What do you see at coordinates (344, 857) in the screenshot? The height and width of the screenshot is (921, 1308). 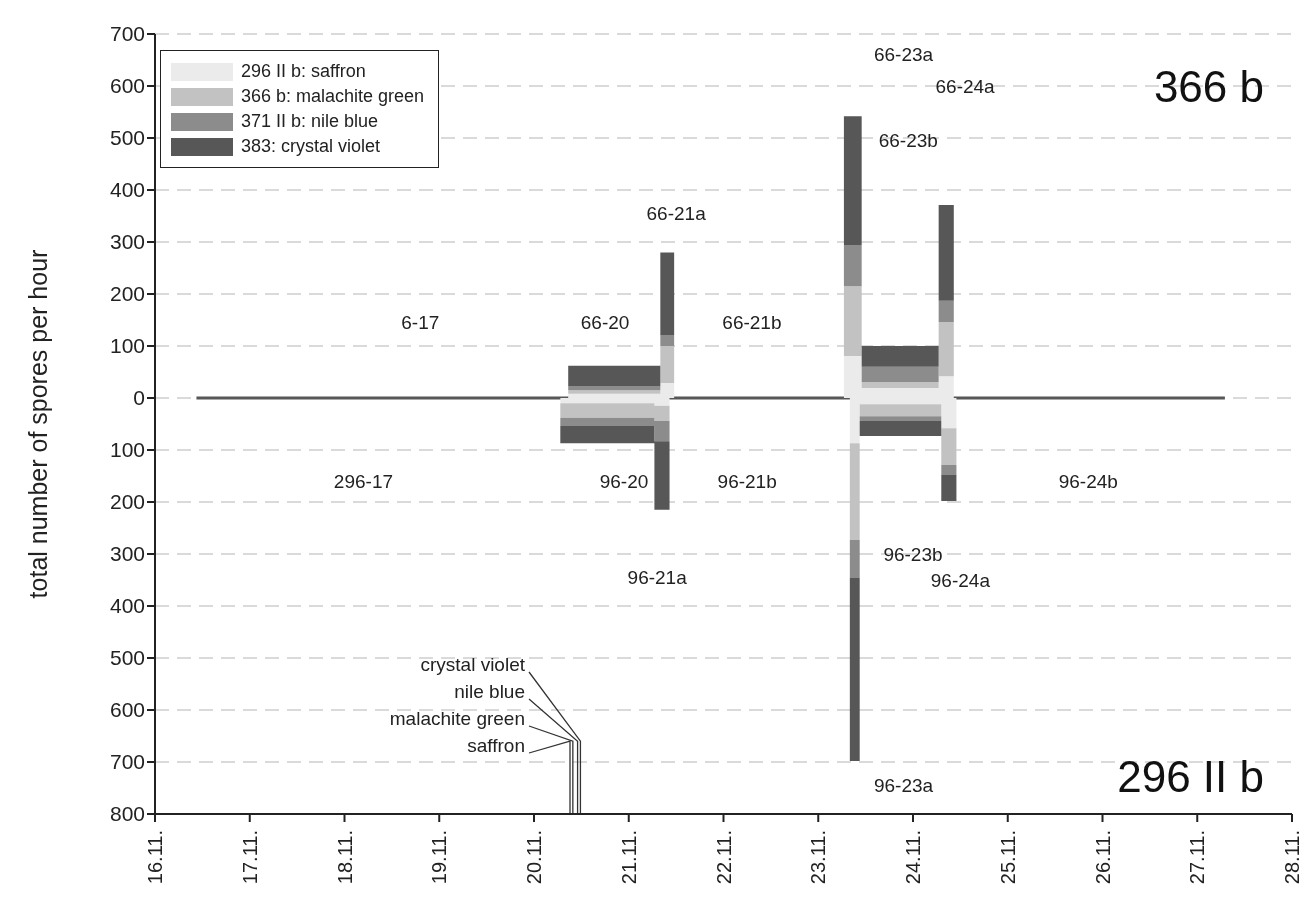 I see `x-tick-label: 18.11.` at bounding box center [344, 857].